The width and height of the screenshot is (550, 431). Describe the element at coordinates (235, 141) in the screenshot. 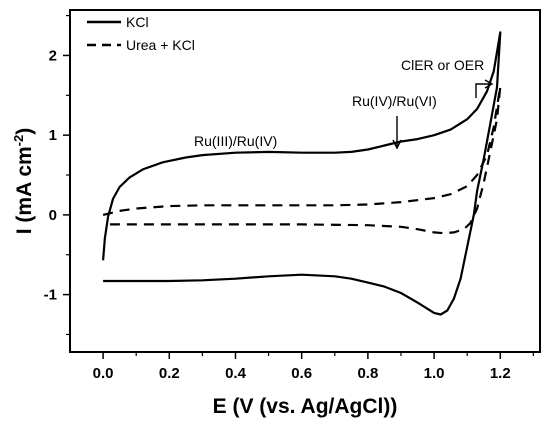

I see `annotation-ru-iii-iv: Ru(III)/Ru(IV)` at that location.